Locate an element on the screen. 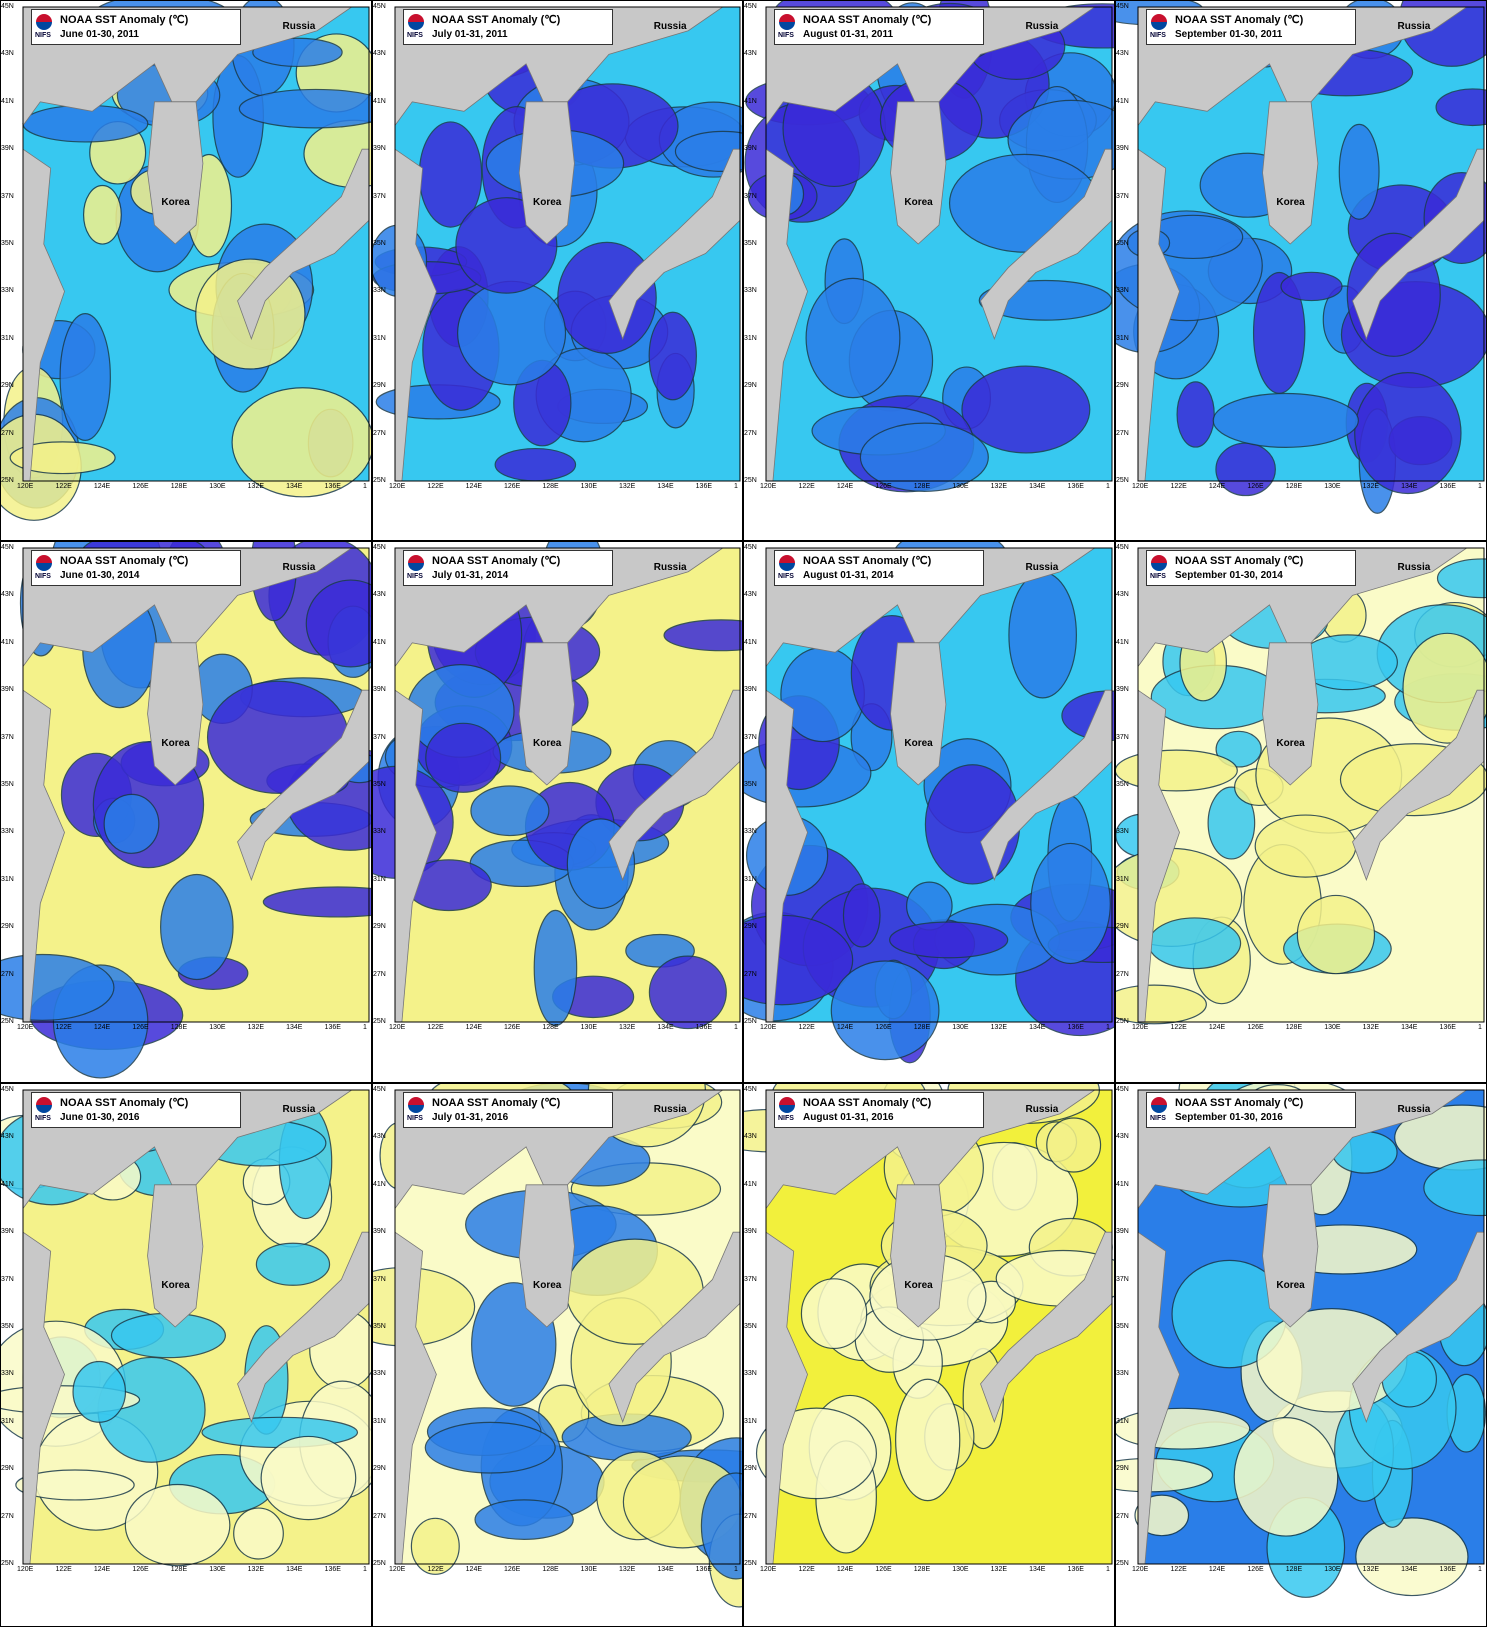  panel-date: August 01-31, 2016 is located at coordinates (848, 1117).